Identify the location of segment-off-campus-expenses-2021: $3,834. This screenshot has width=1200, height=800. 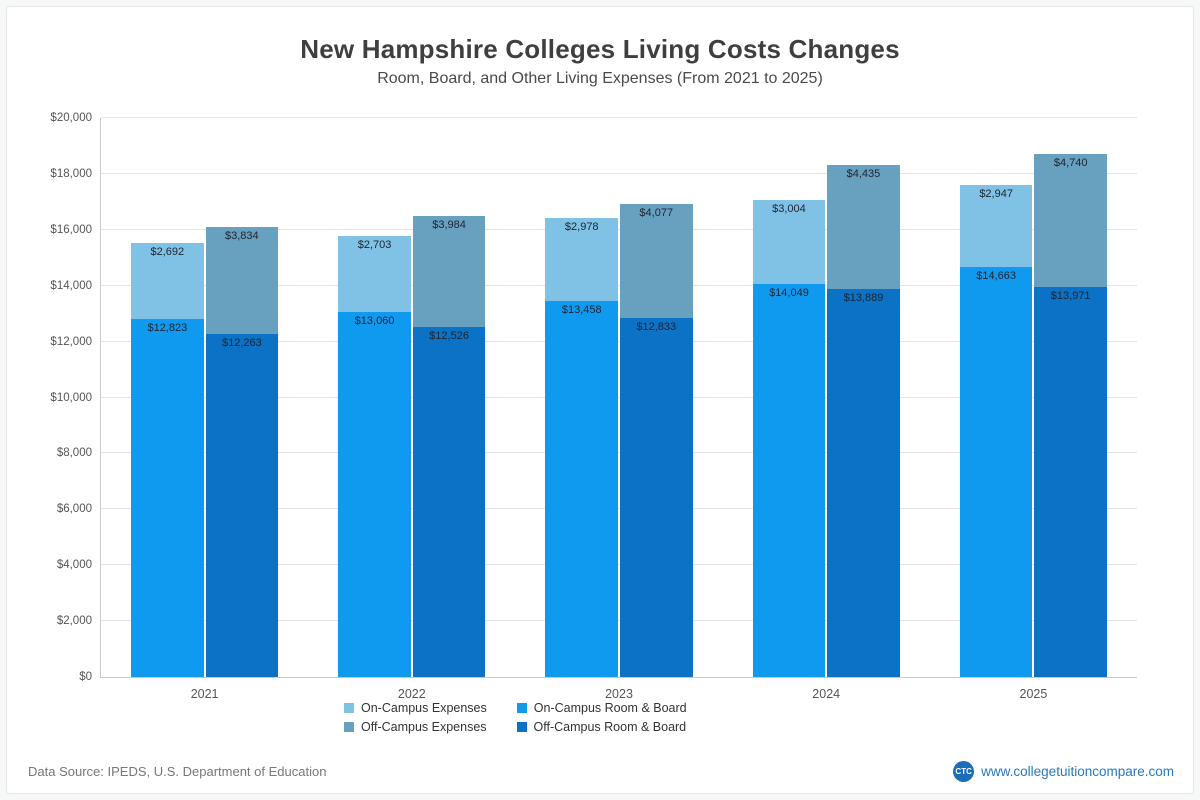
(242, 281).